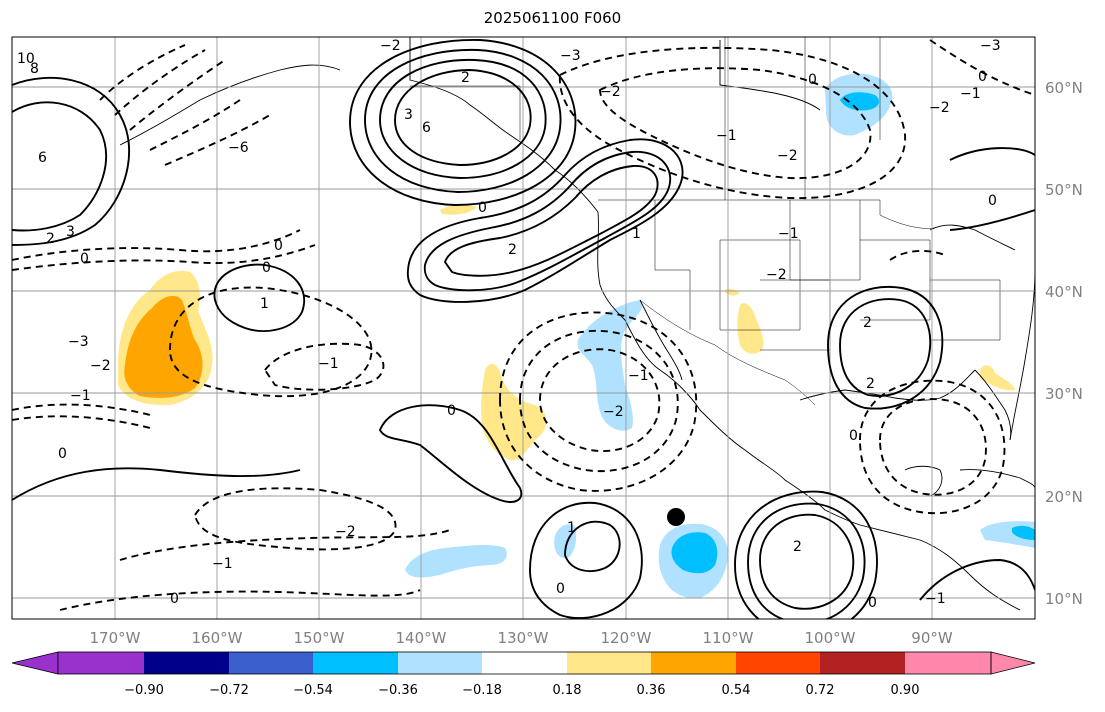 Image resolution: width=1105 pixels, height=712 pixels. Describe the element at coordinates (1064, 88) in the screenshot. I see `lat-tick-label: 60°N` at that location.